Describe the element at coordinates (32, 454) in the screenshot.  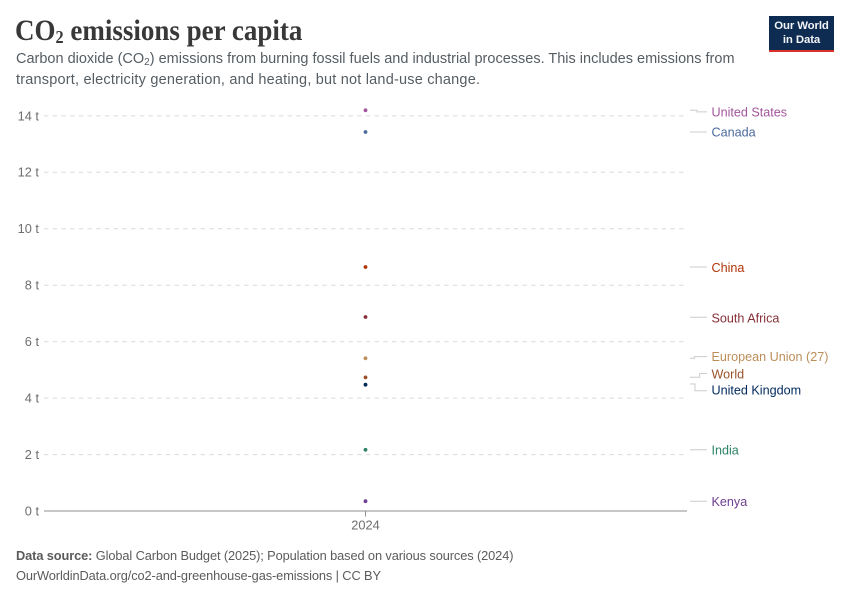
I see `svg-text: 2 t` at that location.